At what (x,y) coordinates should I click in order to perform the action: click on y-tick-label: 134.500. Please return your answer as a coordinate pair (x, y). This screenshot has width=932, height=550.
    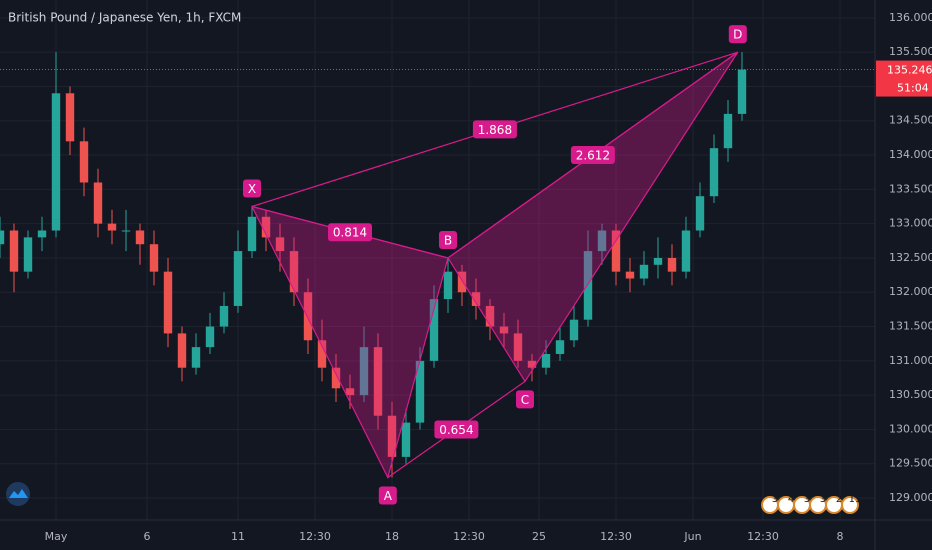
    Looking at the image, I should click on (910, 120).